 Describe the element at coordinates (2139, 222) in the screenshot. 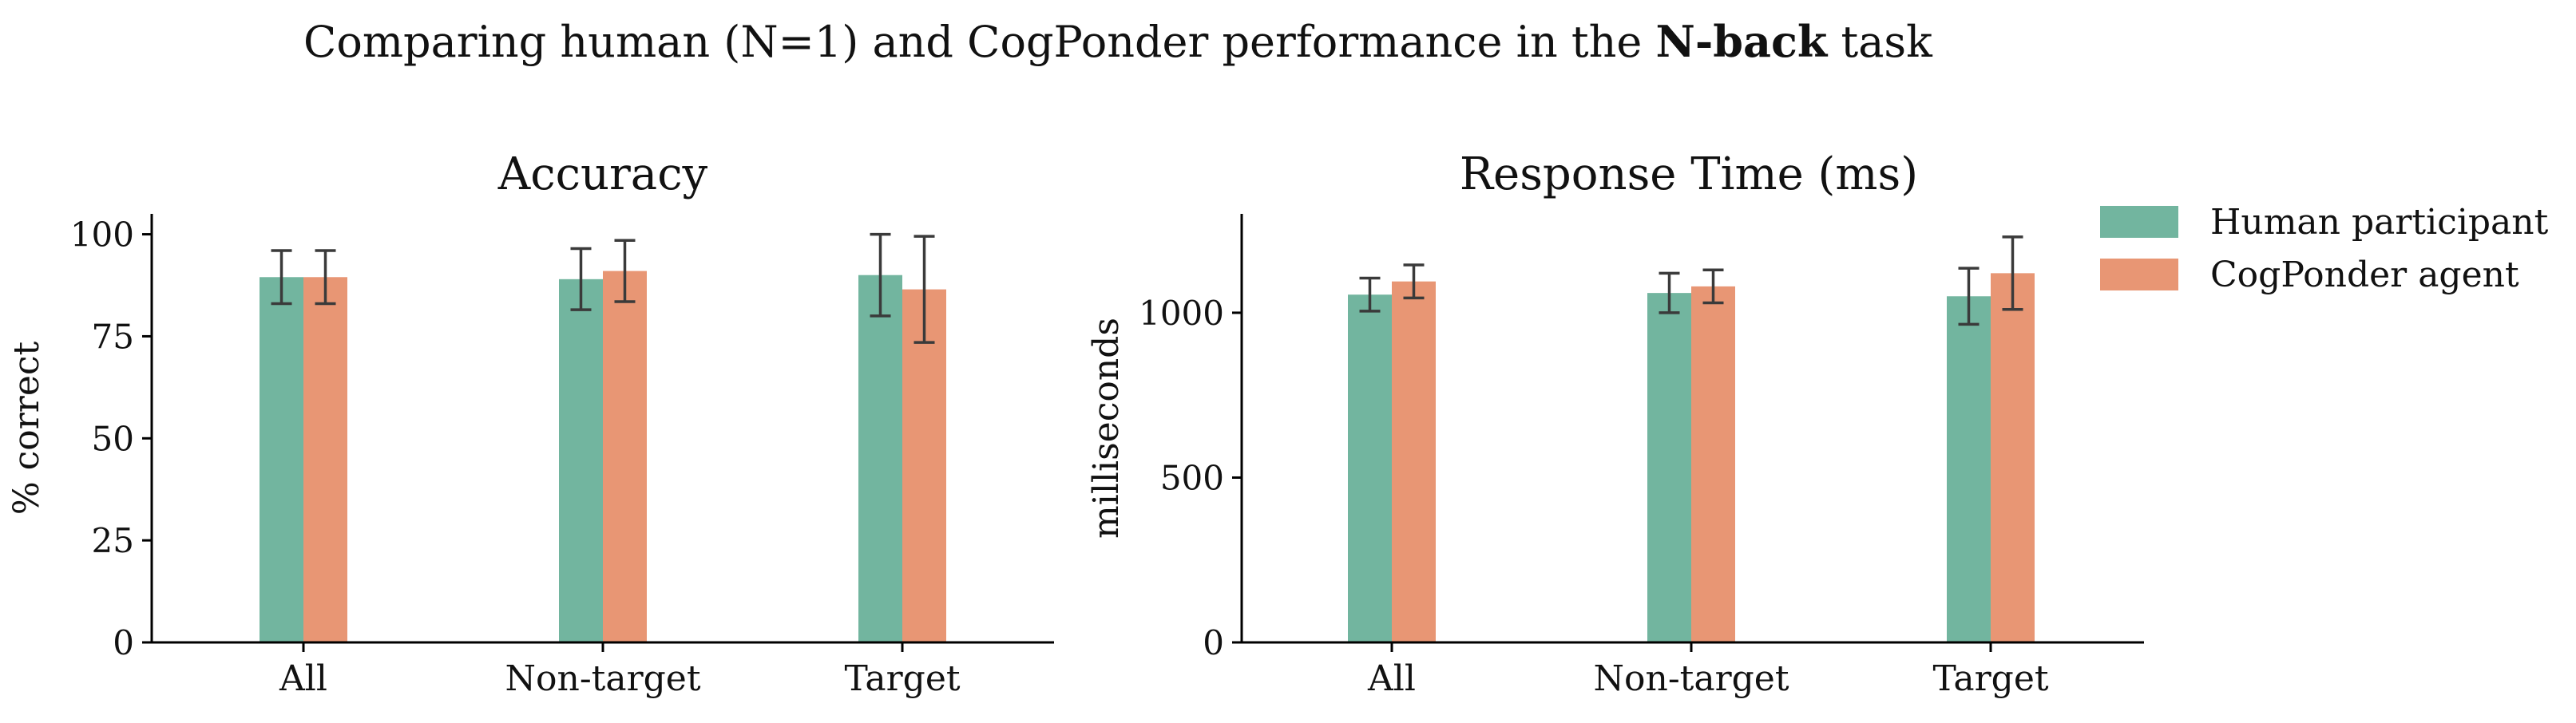

I see `legend-swatch-human` at that location.